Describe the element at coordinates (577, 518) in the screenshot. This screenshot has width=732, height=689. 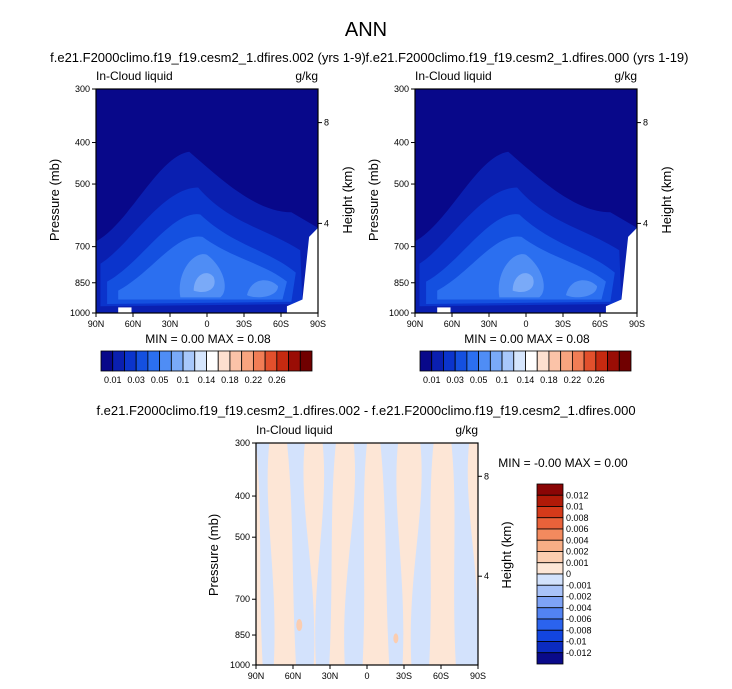
I see `colorbar-label: 0.008` at that location.